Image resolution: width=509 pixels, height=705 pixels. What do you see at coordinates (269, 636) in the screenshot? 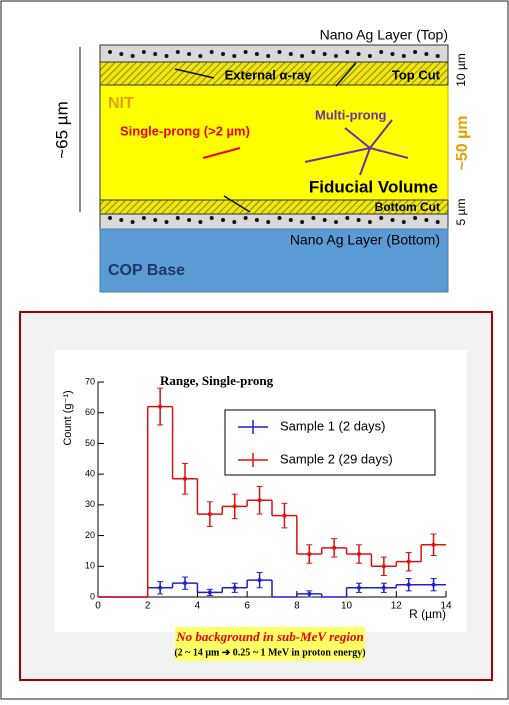
I see `note: No background in sub-MeV region` at bounding box center [269, 636].